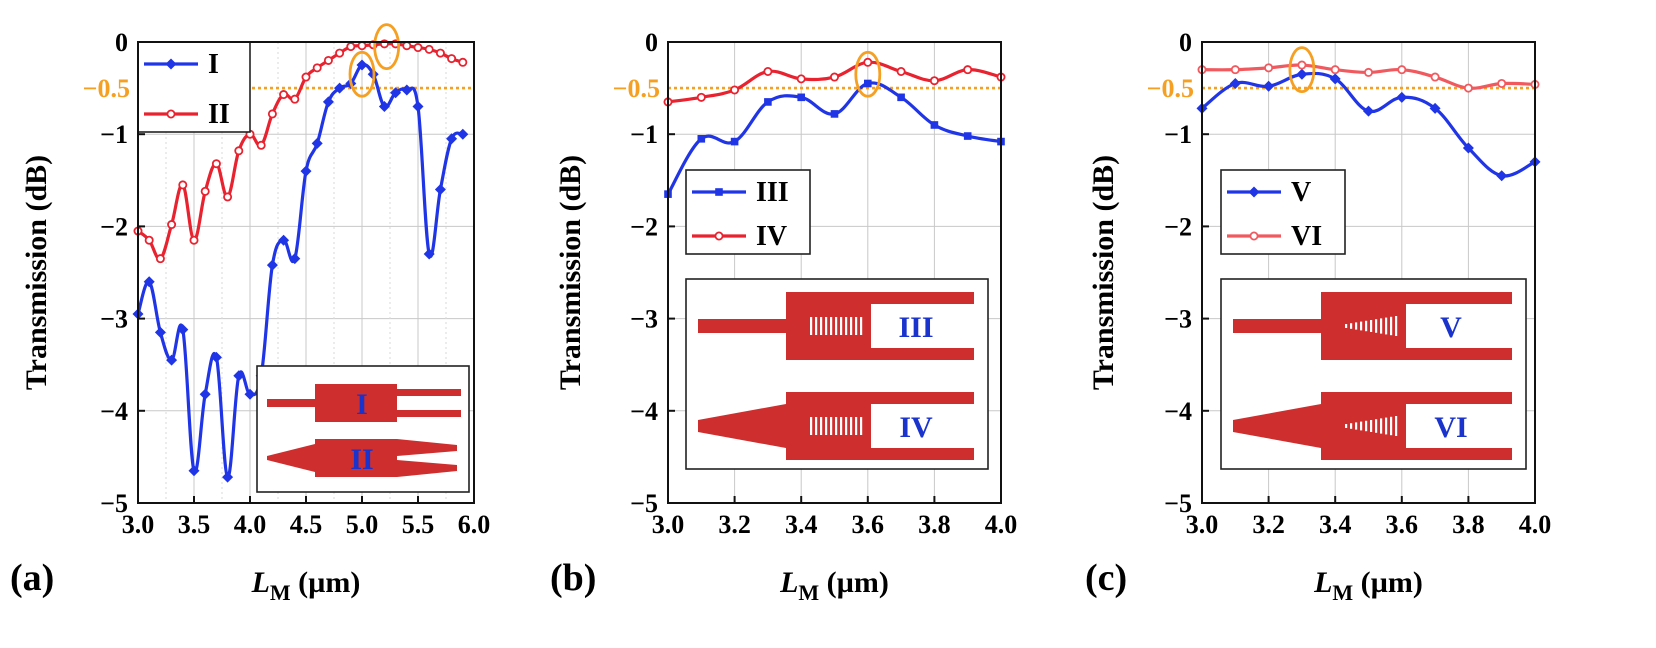 The height and width of the screenshot is (648, 1656). What do you see at coordinates (300, 151) in the screenshot?
I see `series-II` at bounding box center [300, 151].